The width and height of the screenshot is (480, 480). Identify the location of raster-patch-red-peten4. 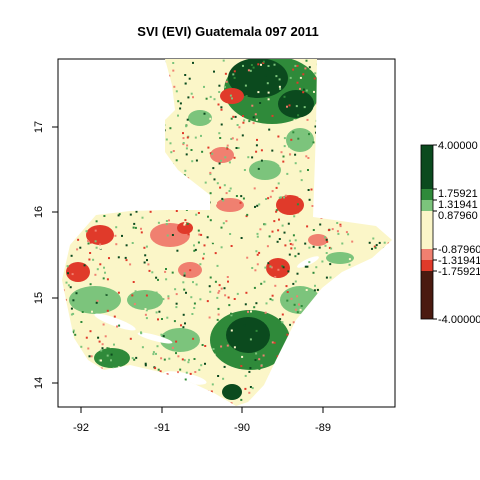
(230, 205).